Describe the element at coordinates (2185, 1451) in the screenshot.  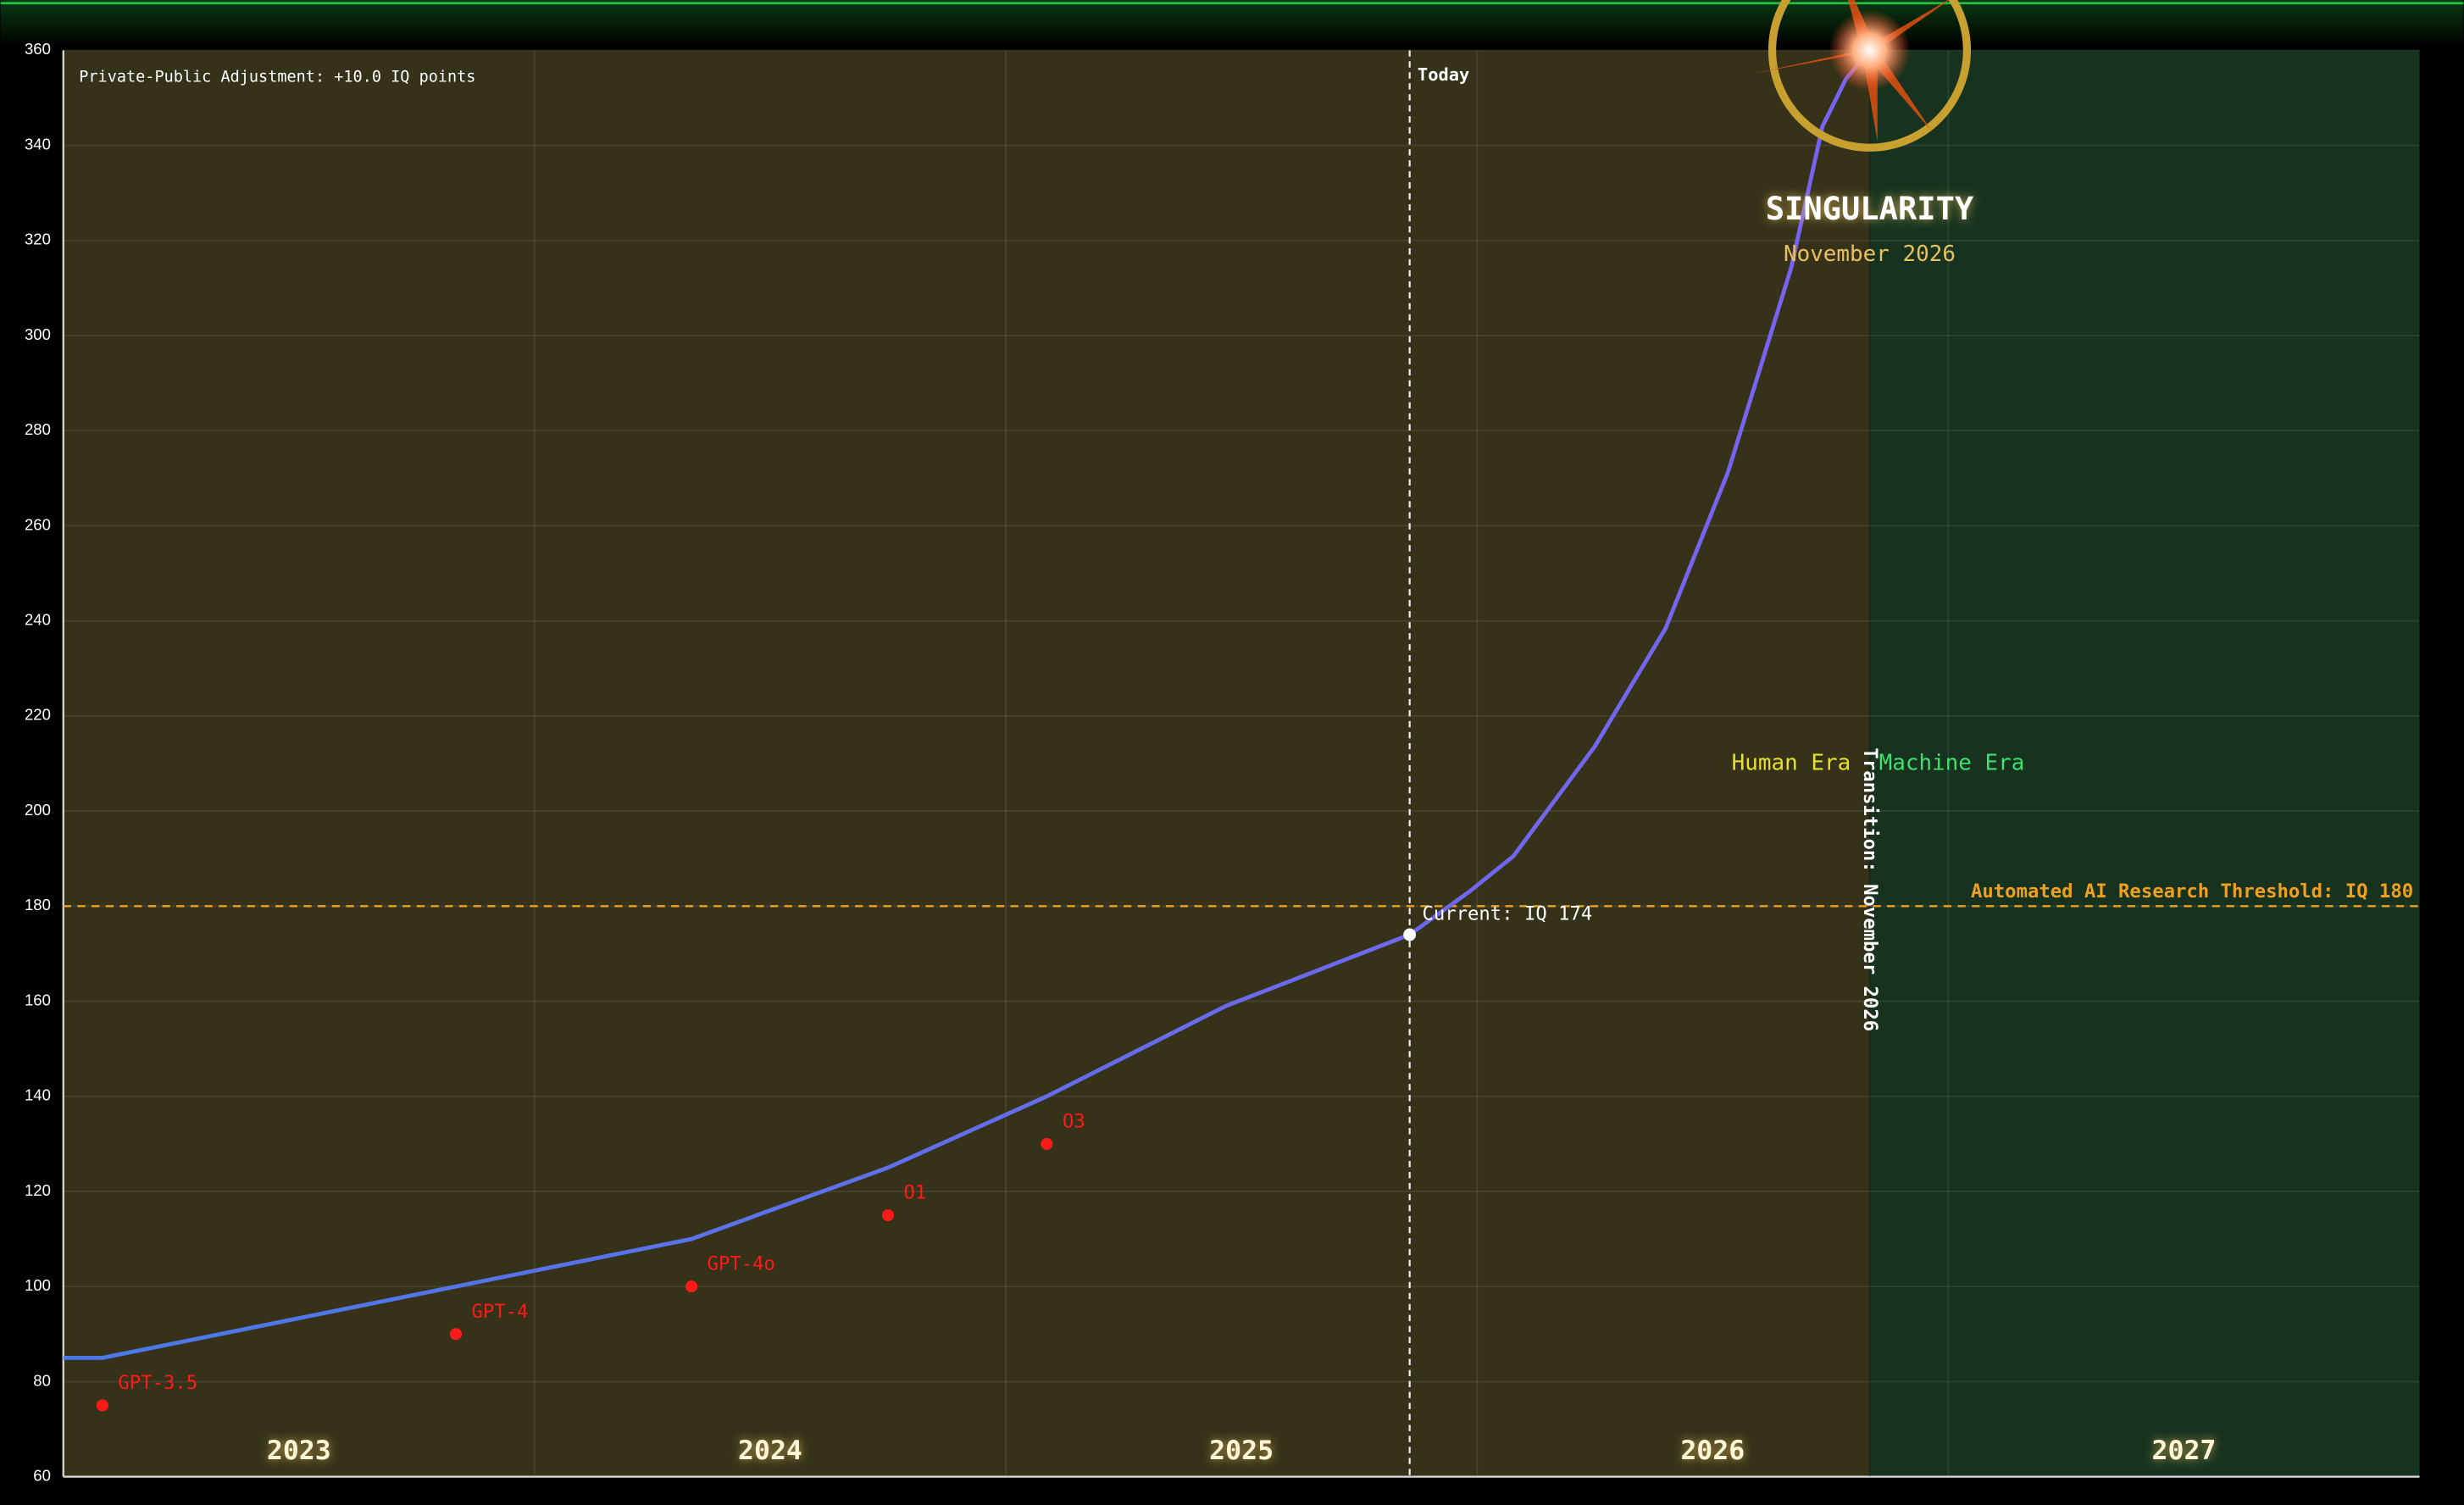
I see `x-tick-label: 2027` at that location.